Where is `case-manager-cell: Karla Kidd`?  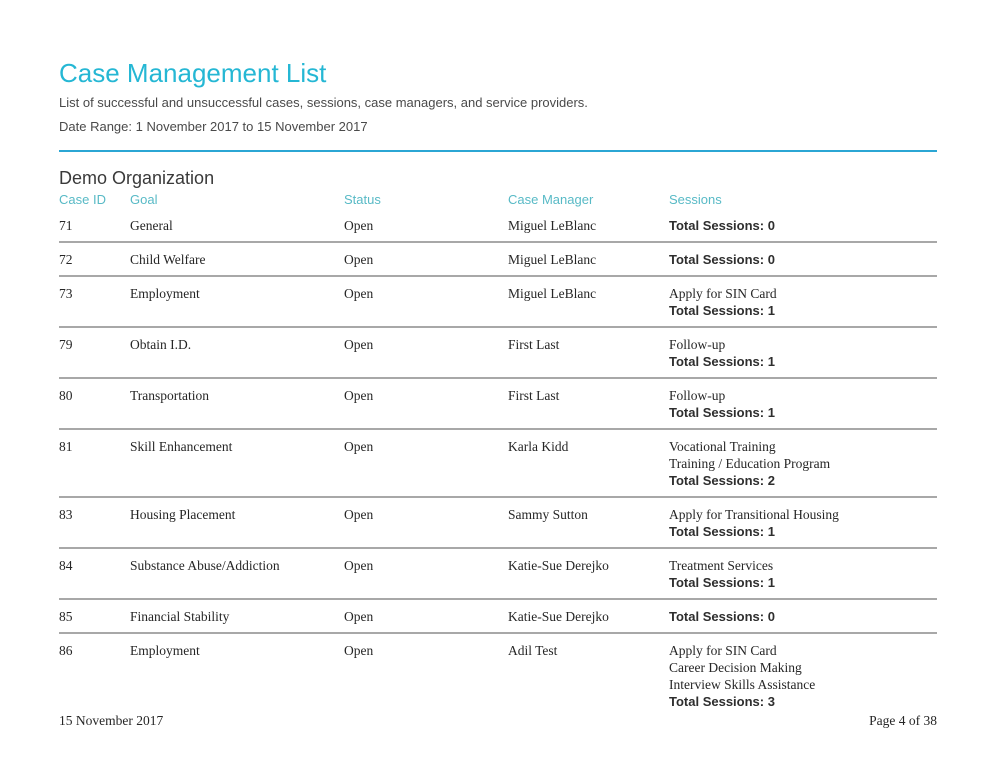
case-manager-cell: Karla Kidd is located at coordinates (538, 446).